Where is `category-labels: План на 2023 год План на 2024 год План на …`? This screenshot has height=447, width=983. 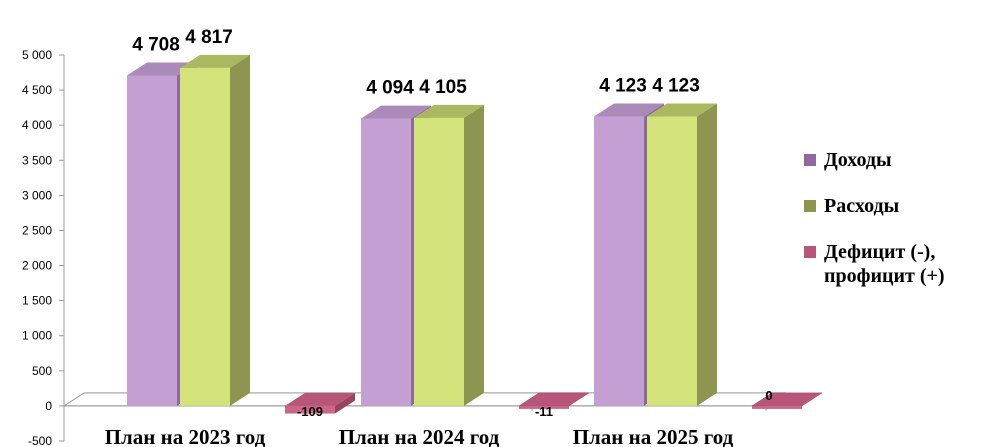
category-labels: План на 2023 год План на 2024 год План на … is located at coordinates (419, 436).